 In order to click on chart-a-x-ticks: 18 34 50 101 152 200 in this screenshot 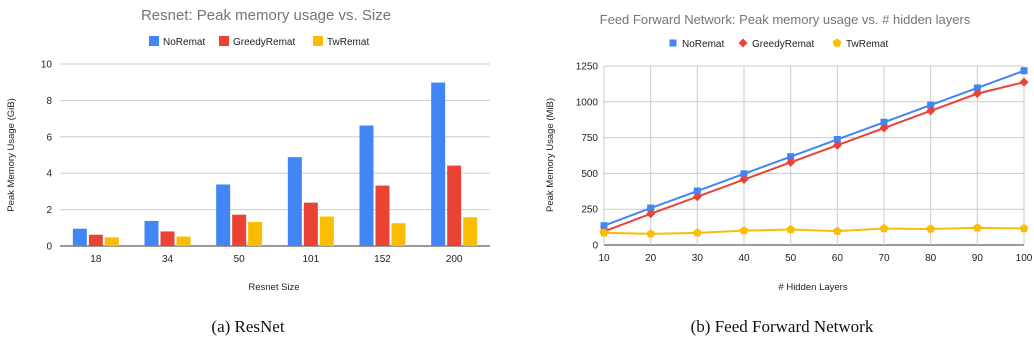, I will do `click(276, 259)`.